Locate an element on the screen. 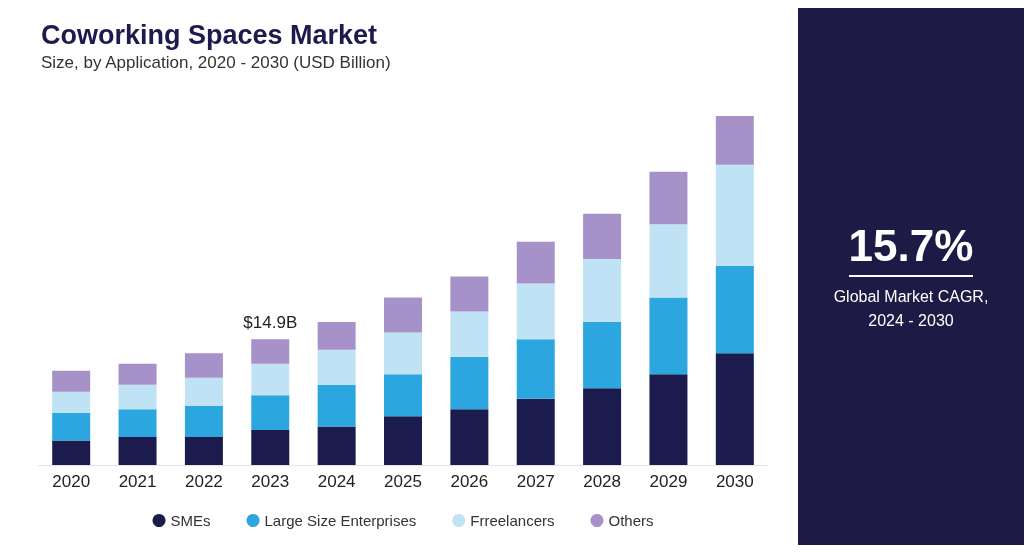 The height and width of the screenshot is (553, 1032). annotation: $14.9B is located at coordinates (270, 323).